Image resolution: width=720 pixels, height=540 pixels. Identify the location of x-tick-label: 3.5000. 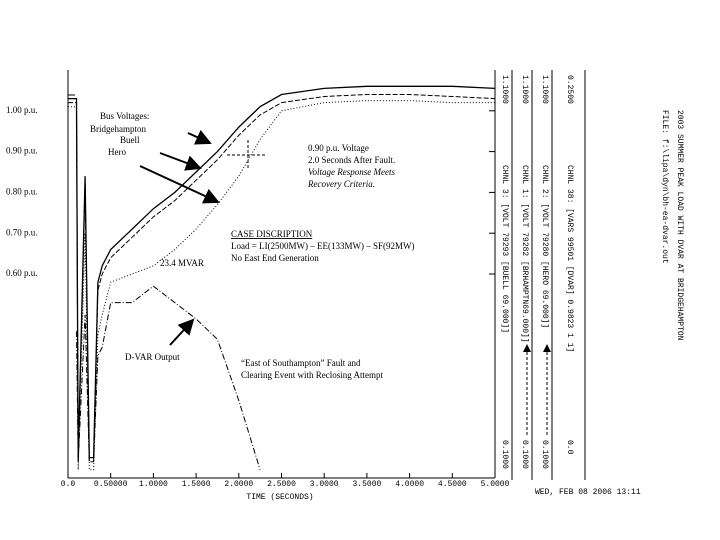
(366, 484).